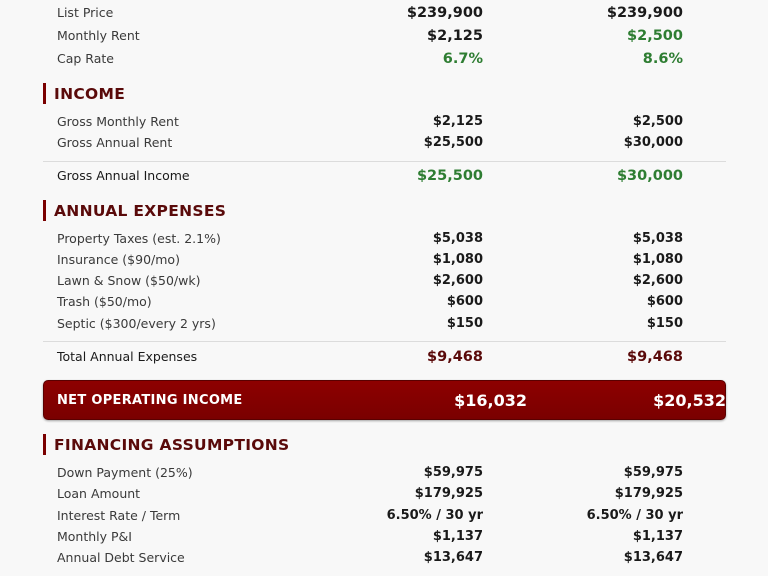  I want to click on income-total-row: Gross Annual Income $25,500 $30,000, so click(370, 175).